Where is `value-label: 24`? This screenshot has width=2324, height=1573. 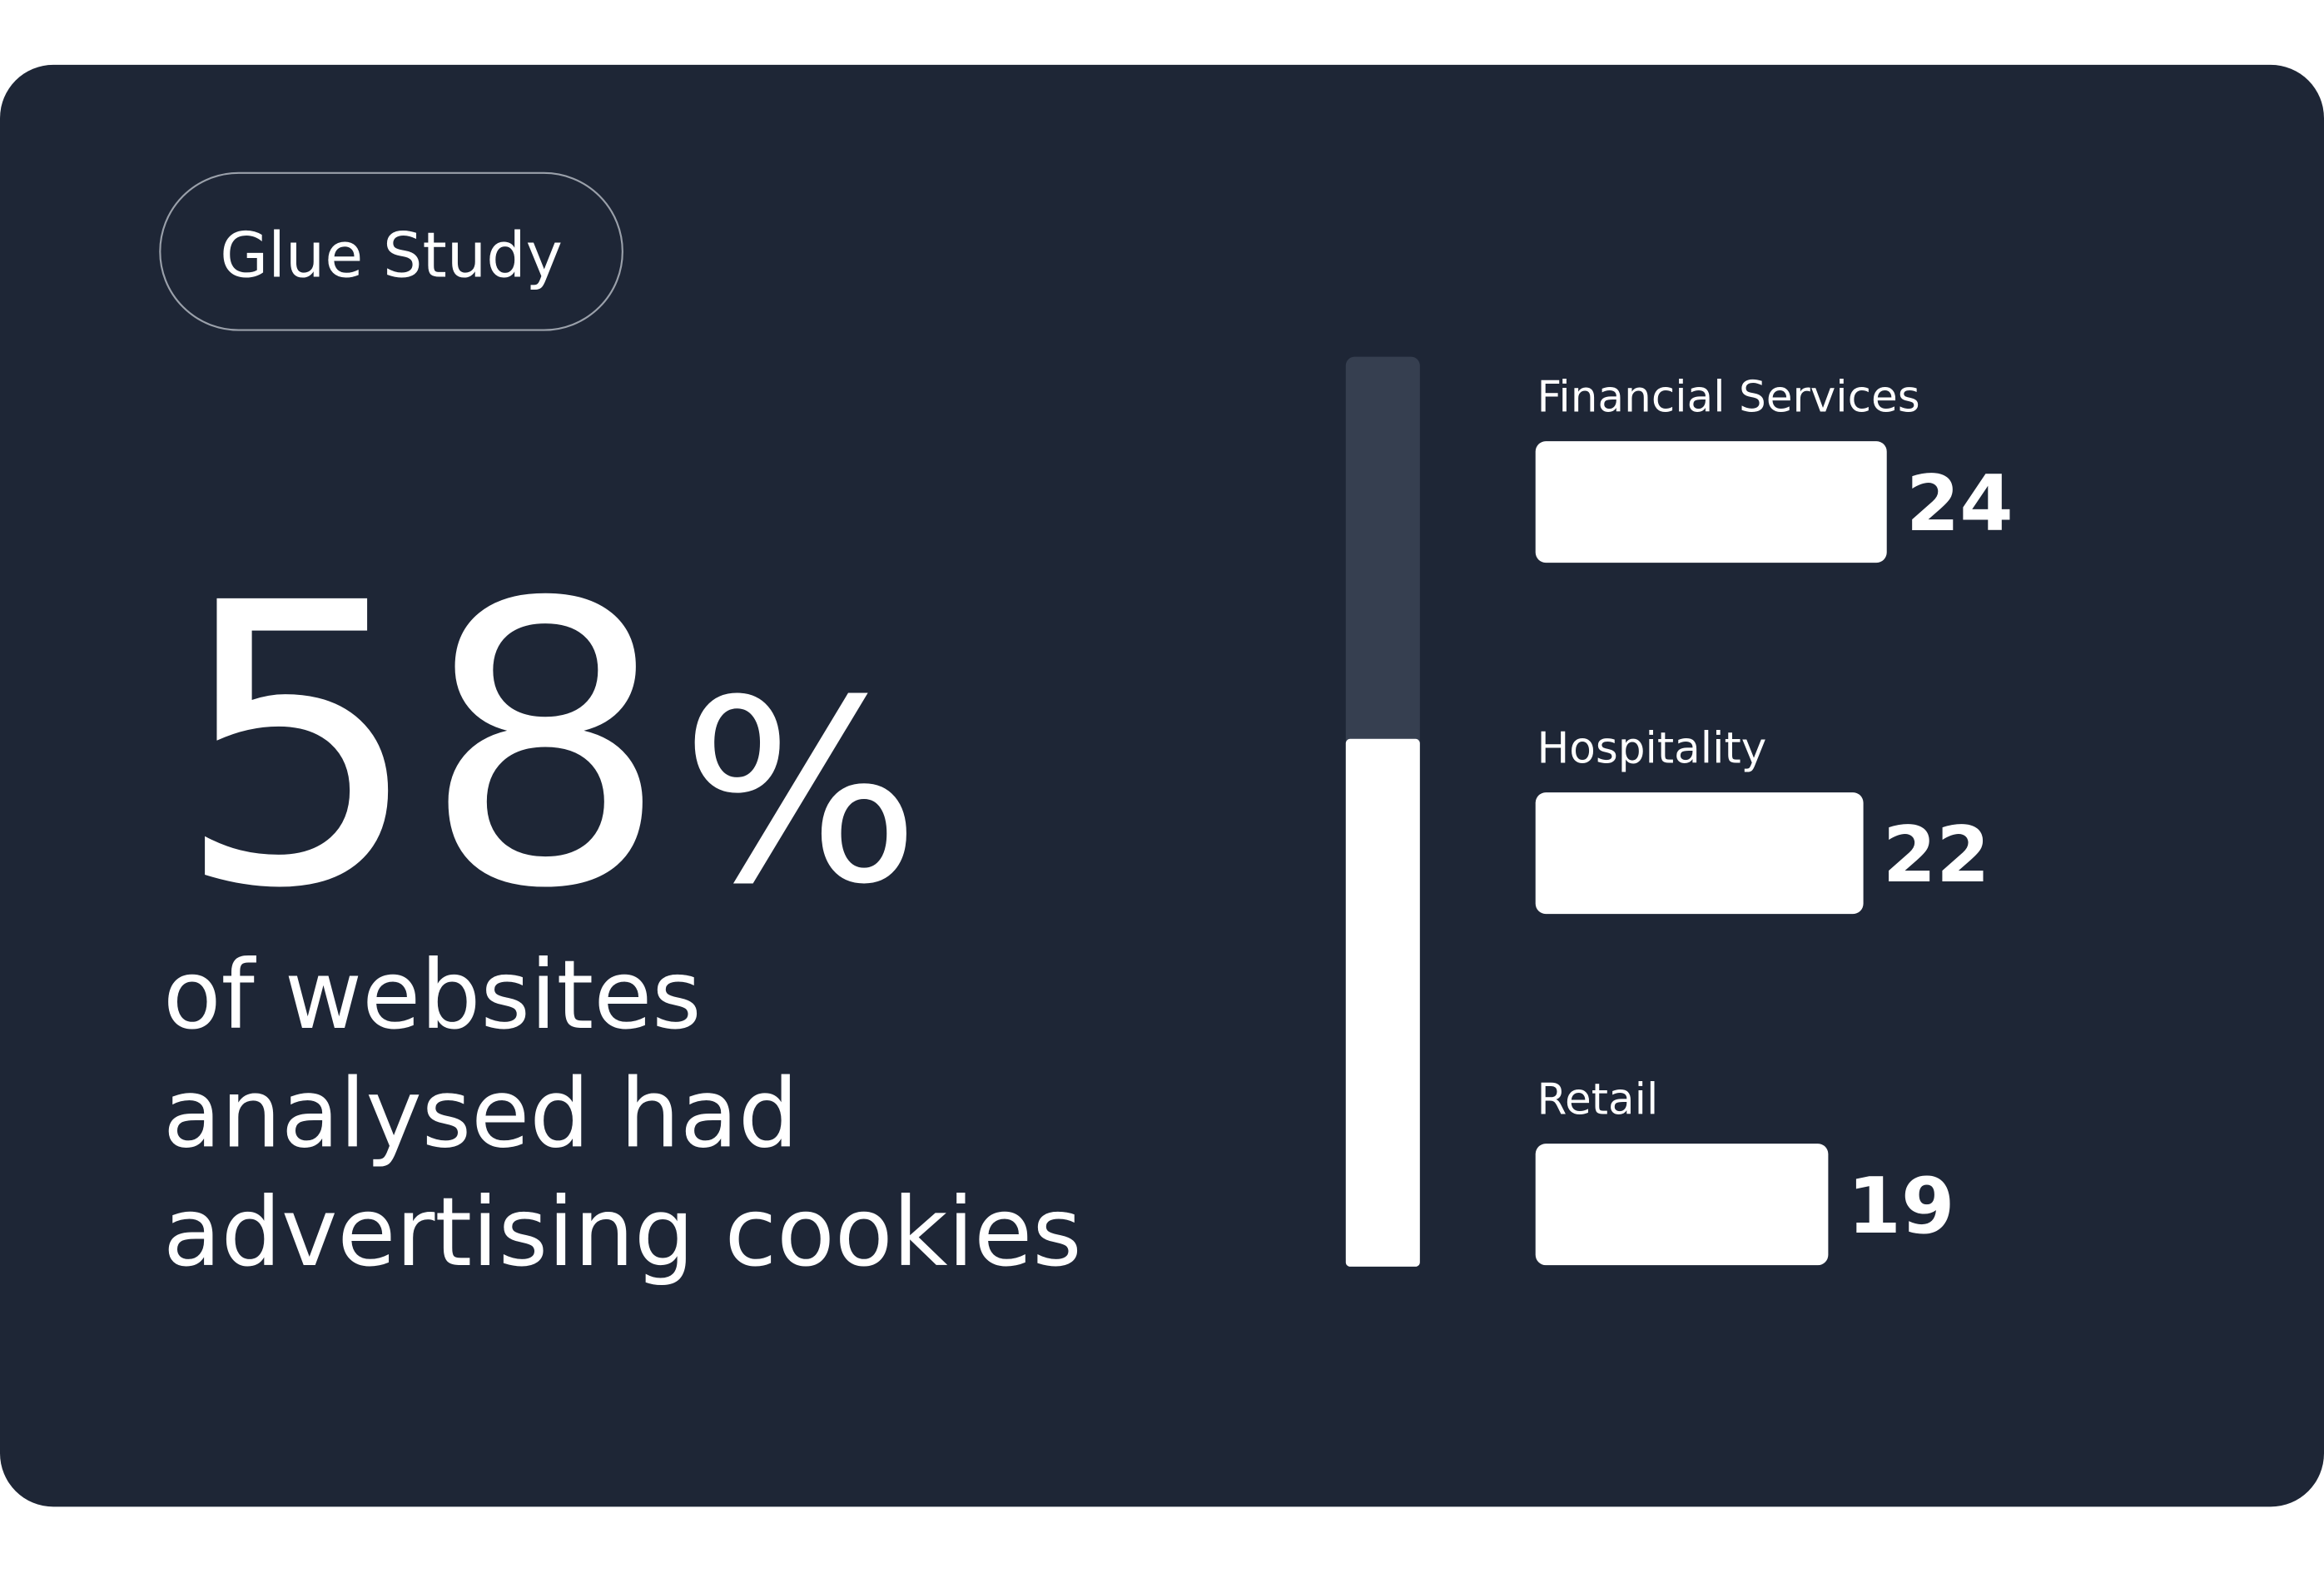
value-label: 24 is located at coordinates (1960, 503).